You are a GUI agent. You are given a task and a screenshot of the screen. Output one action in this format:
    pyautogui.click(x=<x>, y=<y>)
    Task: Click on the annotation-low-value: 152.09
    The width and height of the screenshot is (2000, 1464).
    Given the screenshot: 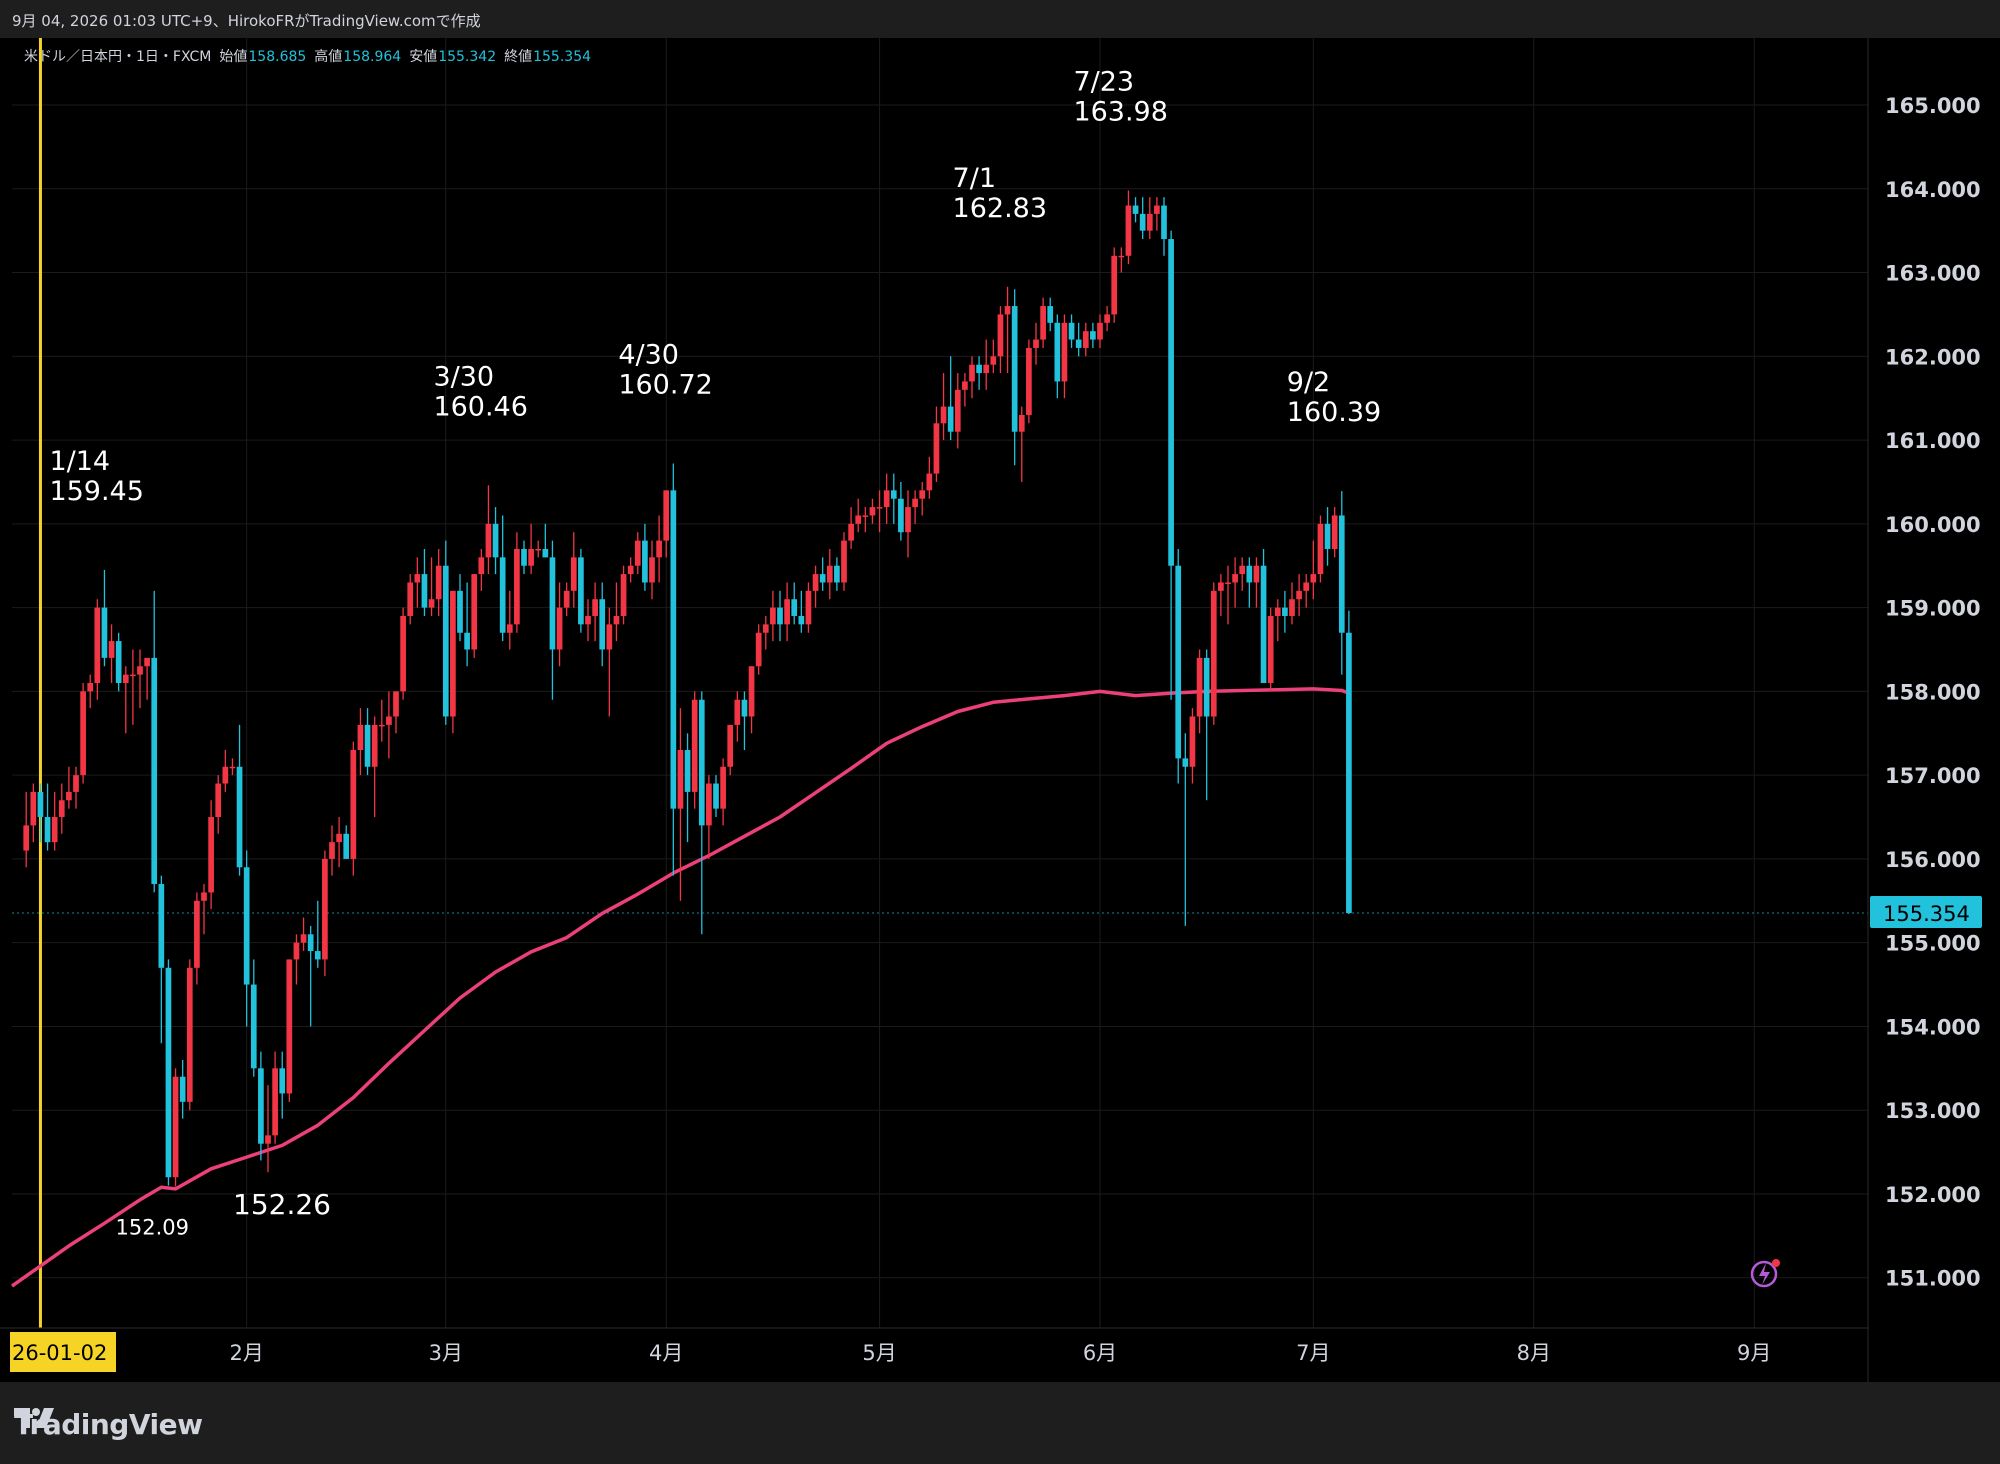 What is the action you would take?
    pyautogui.click(x=152, y=1227)
    